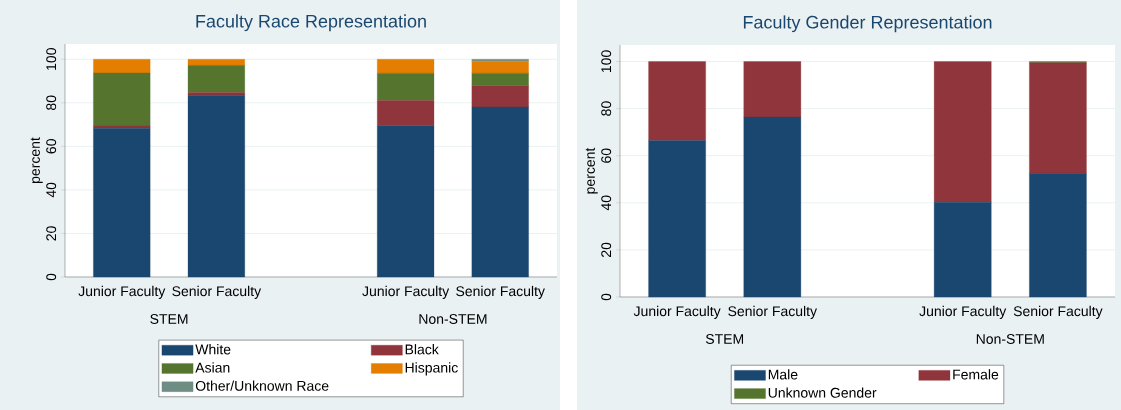 This screenshot has height=410, width=1121. What do you see at coordinates (213, 349) in the screenshot?
I see `legend-label: White` at bounding box center [213, 349].